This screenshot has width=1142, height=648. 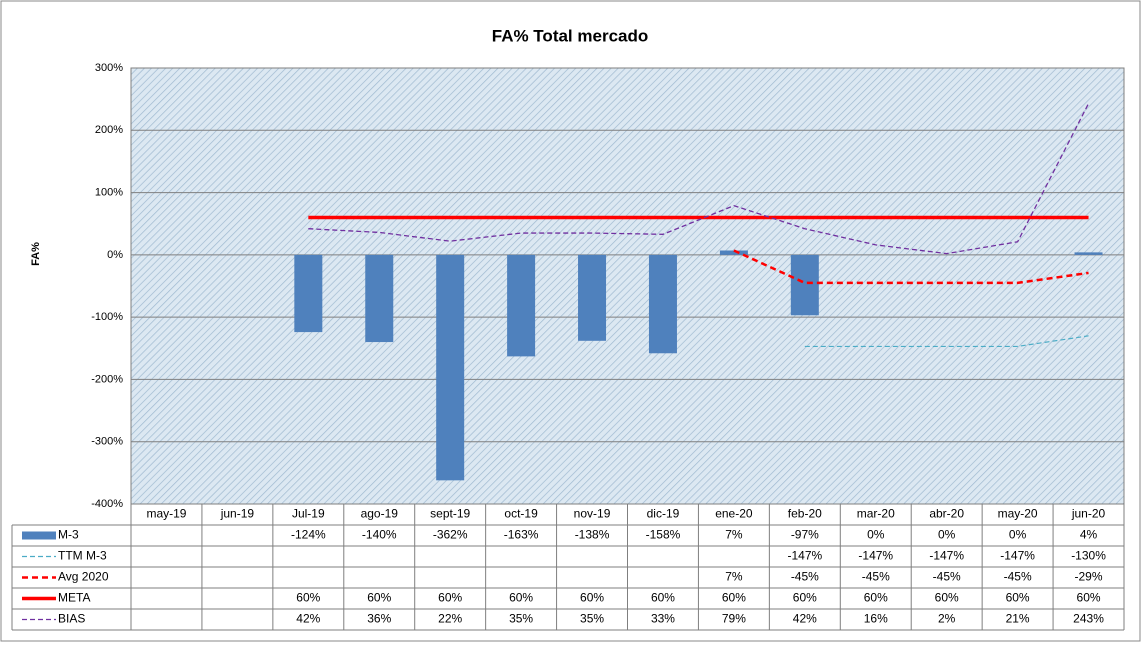 What do you see at coordinates (166, 514) in the screenshot?
I see `x-tick-label: may-19` at bounding box center [166, 514].